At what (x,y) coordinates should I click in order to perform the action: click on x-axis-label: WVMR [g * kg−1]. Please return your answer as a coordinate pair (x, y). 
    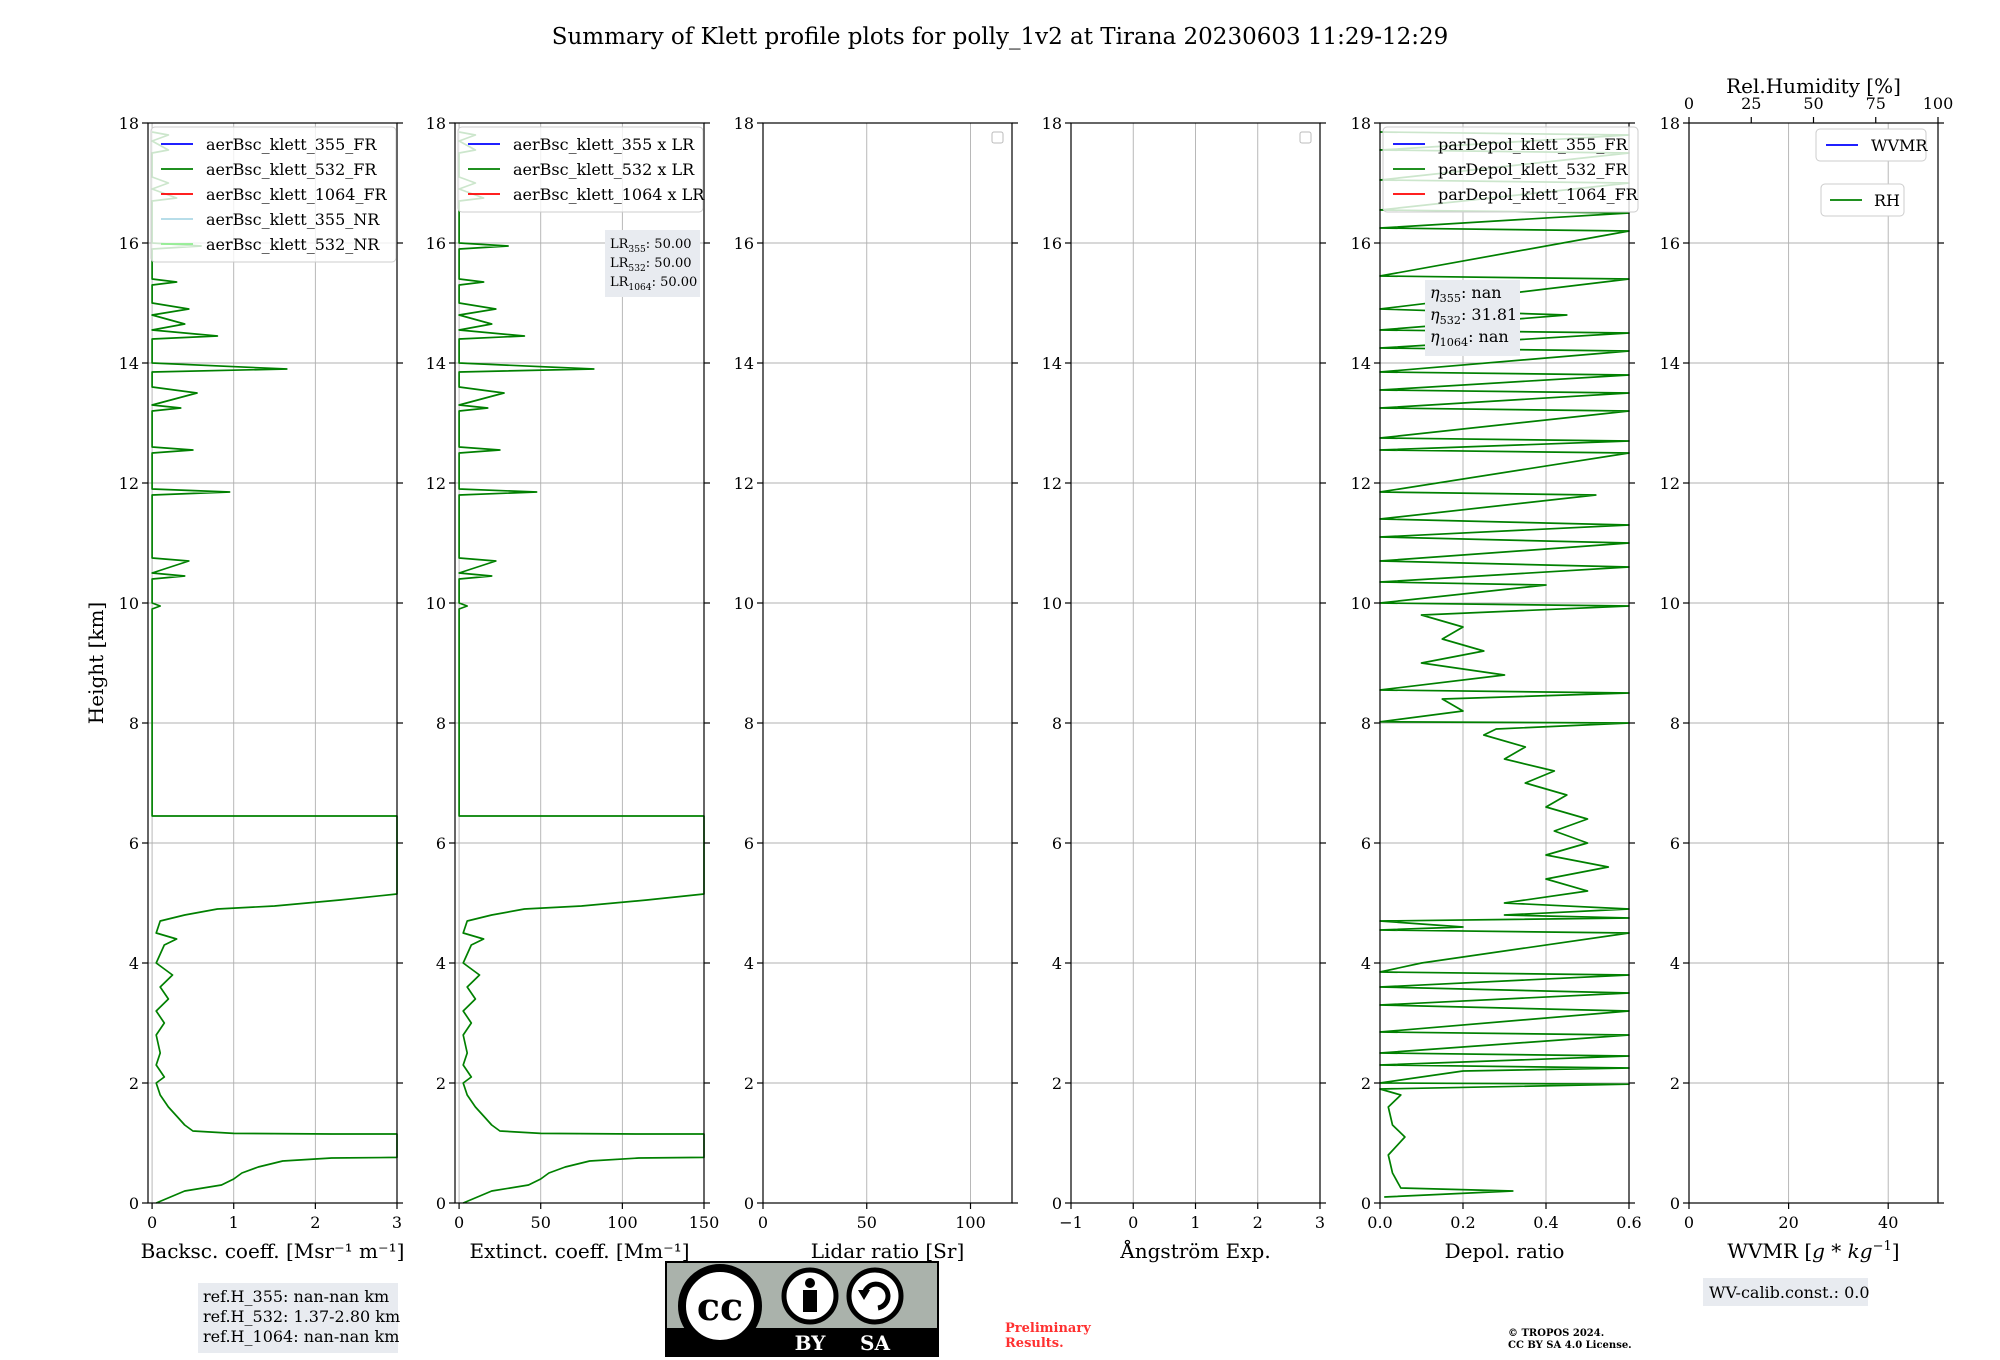
    Looking at the image, I should click on (1813, 1251).